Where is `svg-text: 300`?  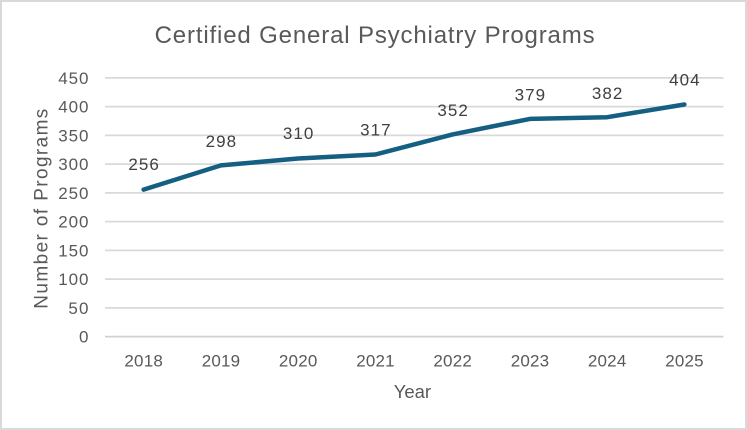 svg-text: 300 is located at coordinates (73, 164).